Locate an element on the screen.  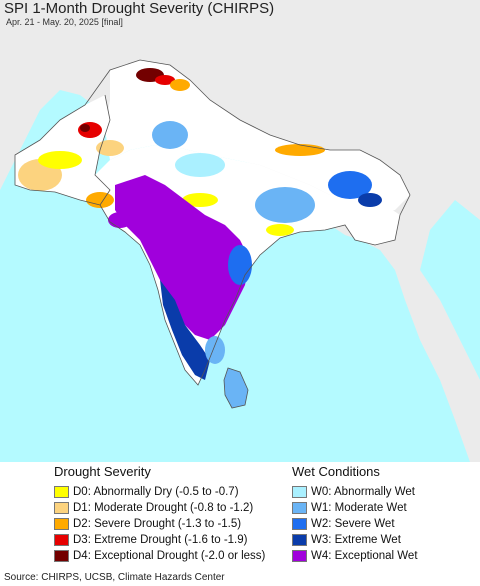
legend-label-d0: D0: Abnormally Dry (-0.5 to -0.7) is located at coordinates (156, 491).